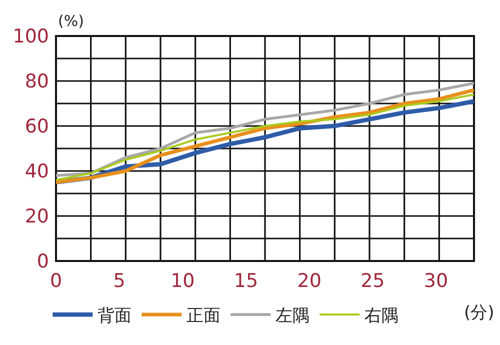 The image size is (500, 345). What do you see at coordinates (36, 81) in the screenshot?
I see `y-tick-label: 80` at bounding box center [36, 81].